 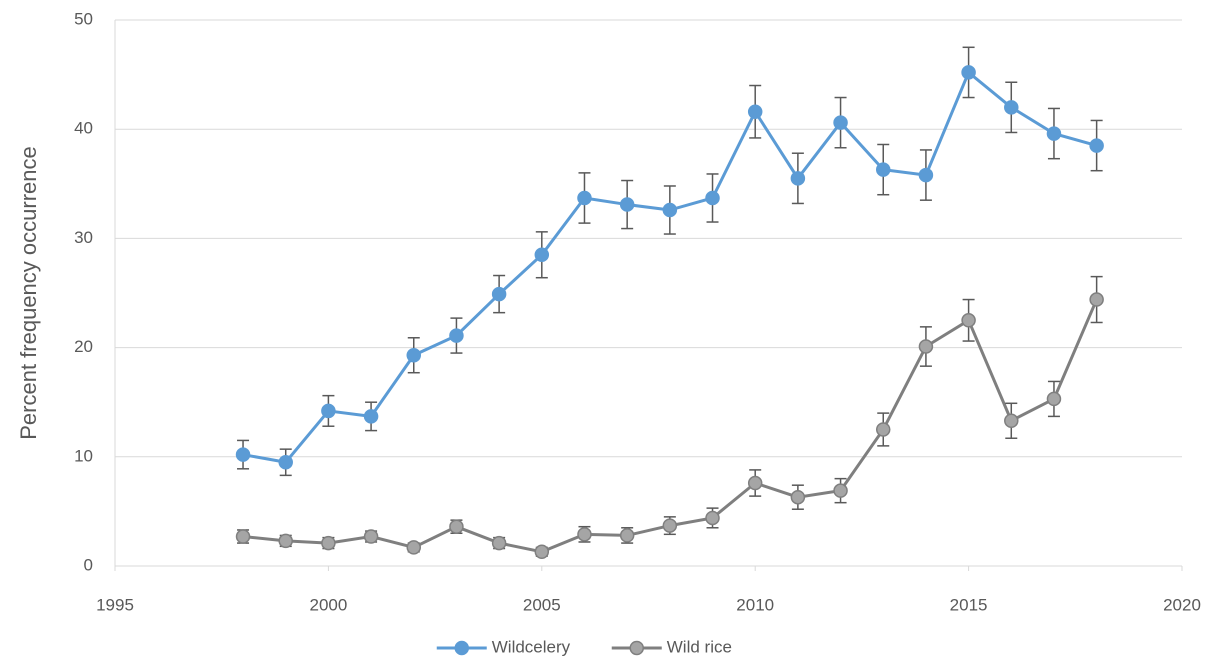 I want to click on y-tick-label: 10, so click(x=83, y=455).